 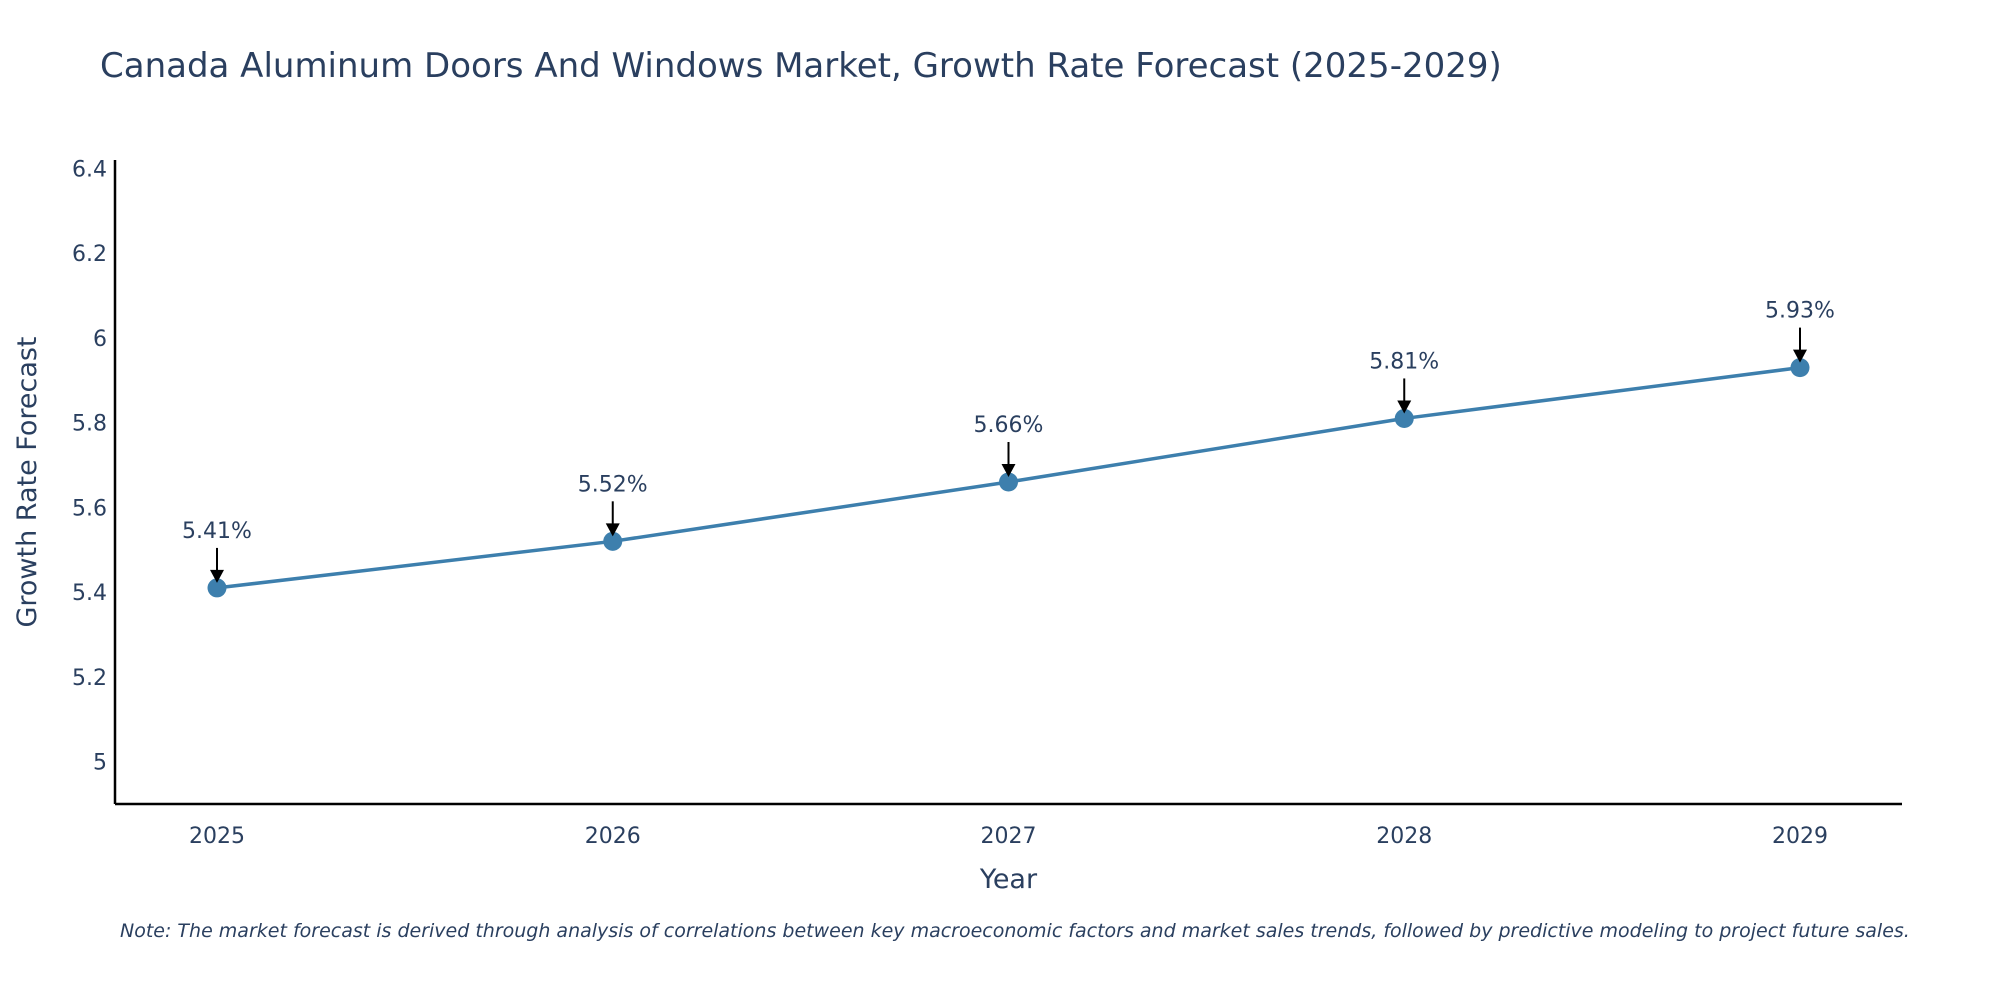 What do you see at coordinates (217, 836) in the screenshot?
I see `x-tick-label: 2025` at bounding box center [217, 836].